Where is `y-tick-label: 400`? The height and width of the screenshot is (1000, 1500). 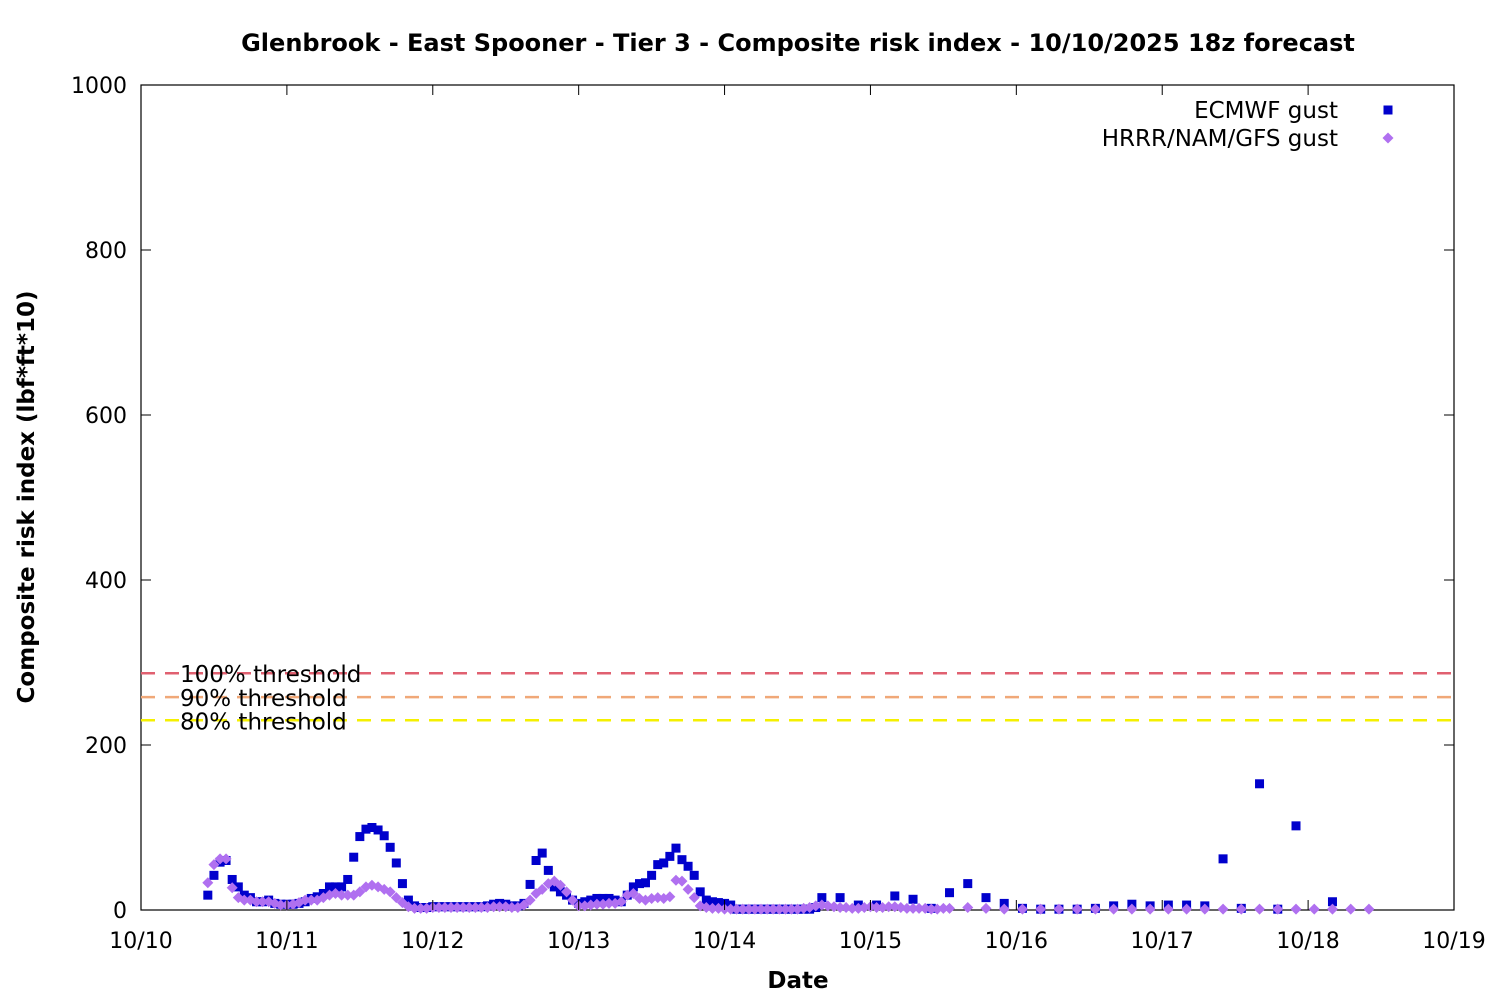
y-tick-label: 400 is located at coordinates (106, 581).